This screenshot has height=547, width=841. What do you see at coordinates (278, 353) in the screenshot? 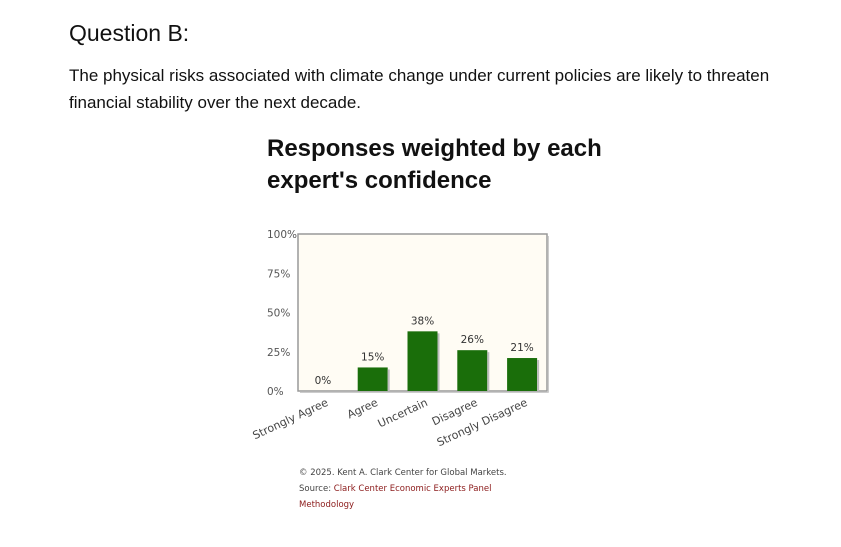
I see `y-tick-label: 25%` at bounding box center [278, 353].